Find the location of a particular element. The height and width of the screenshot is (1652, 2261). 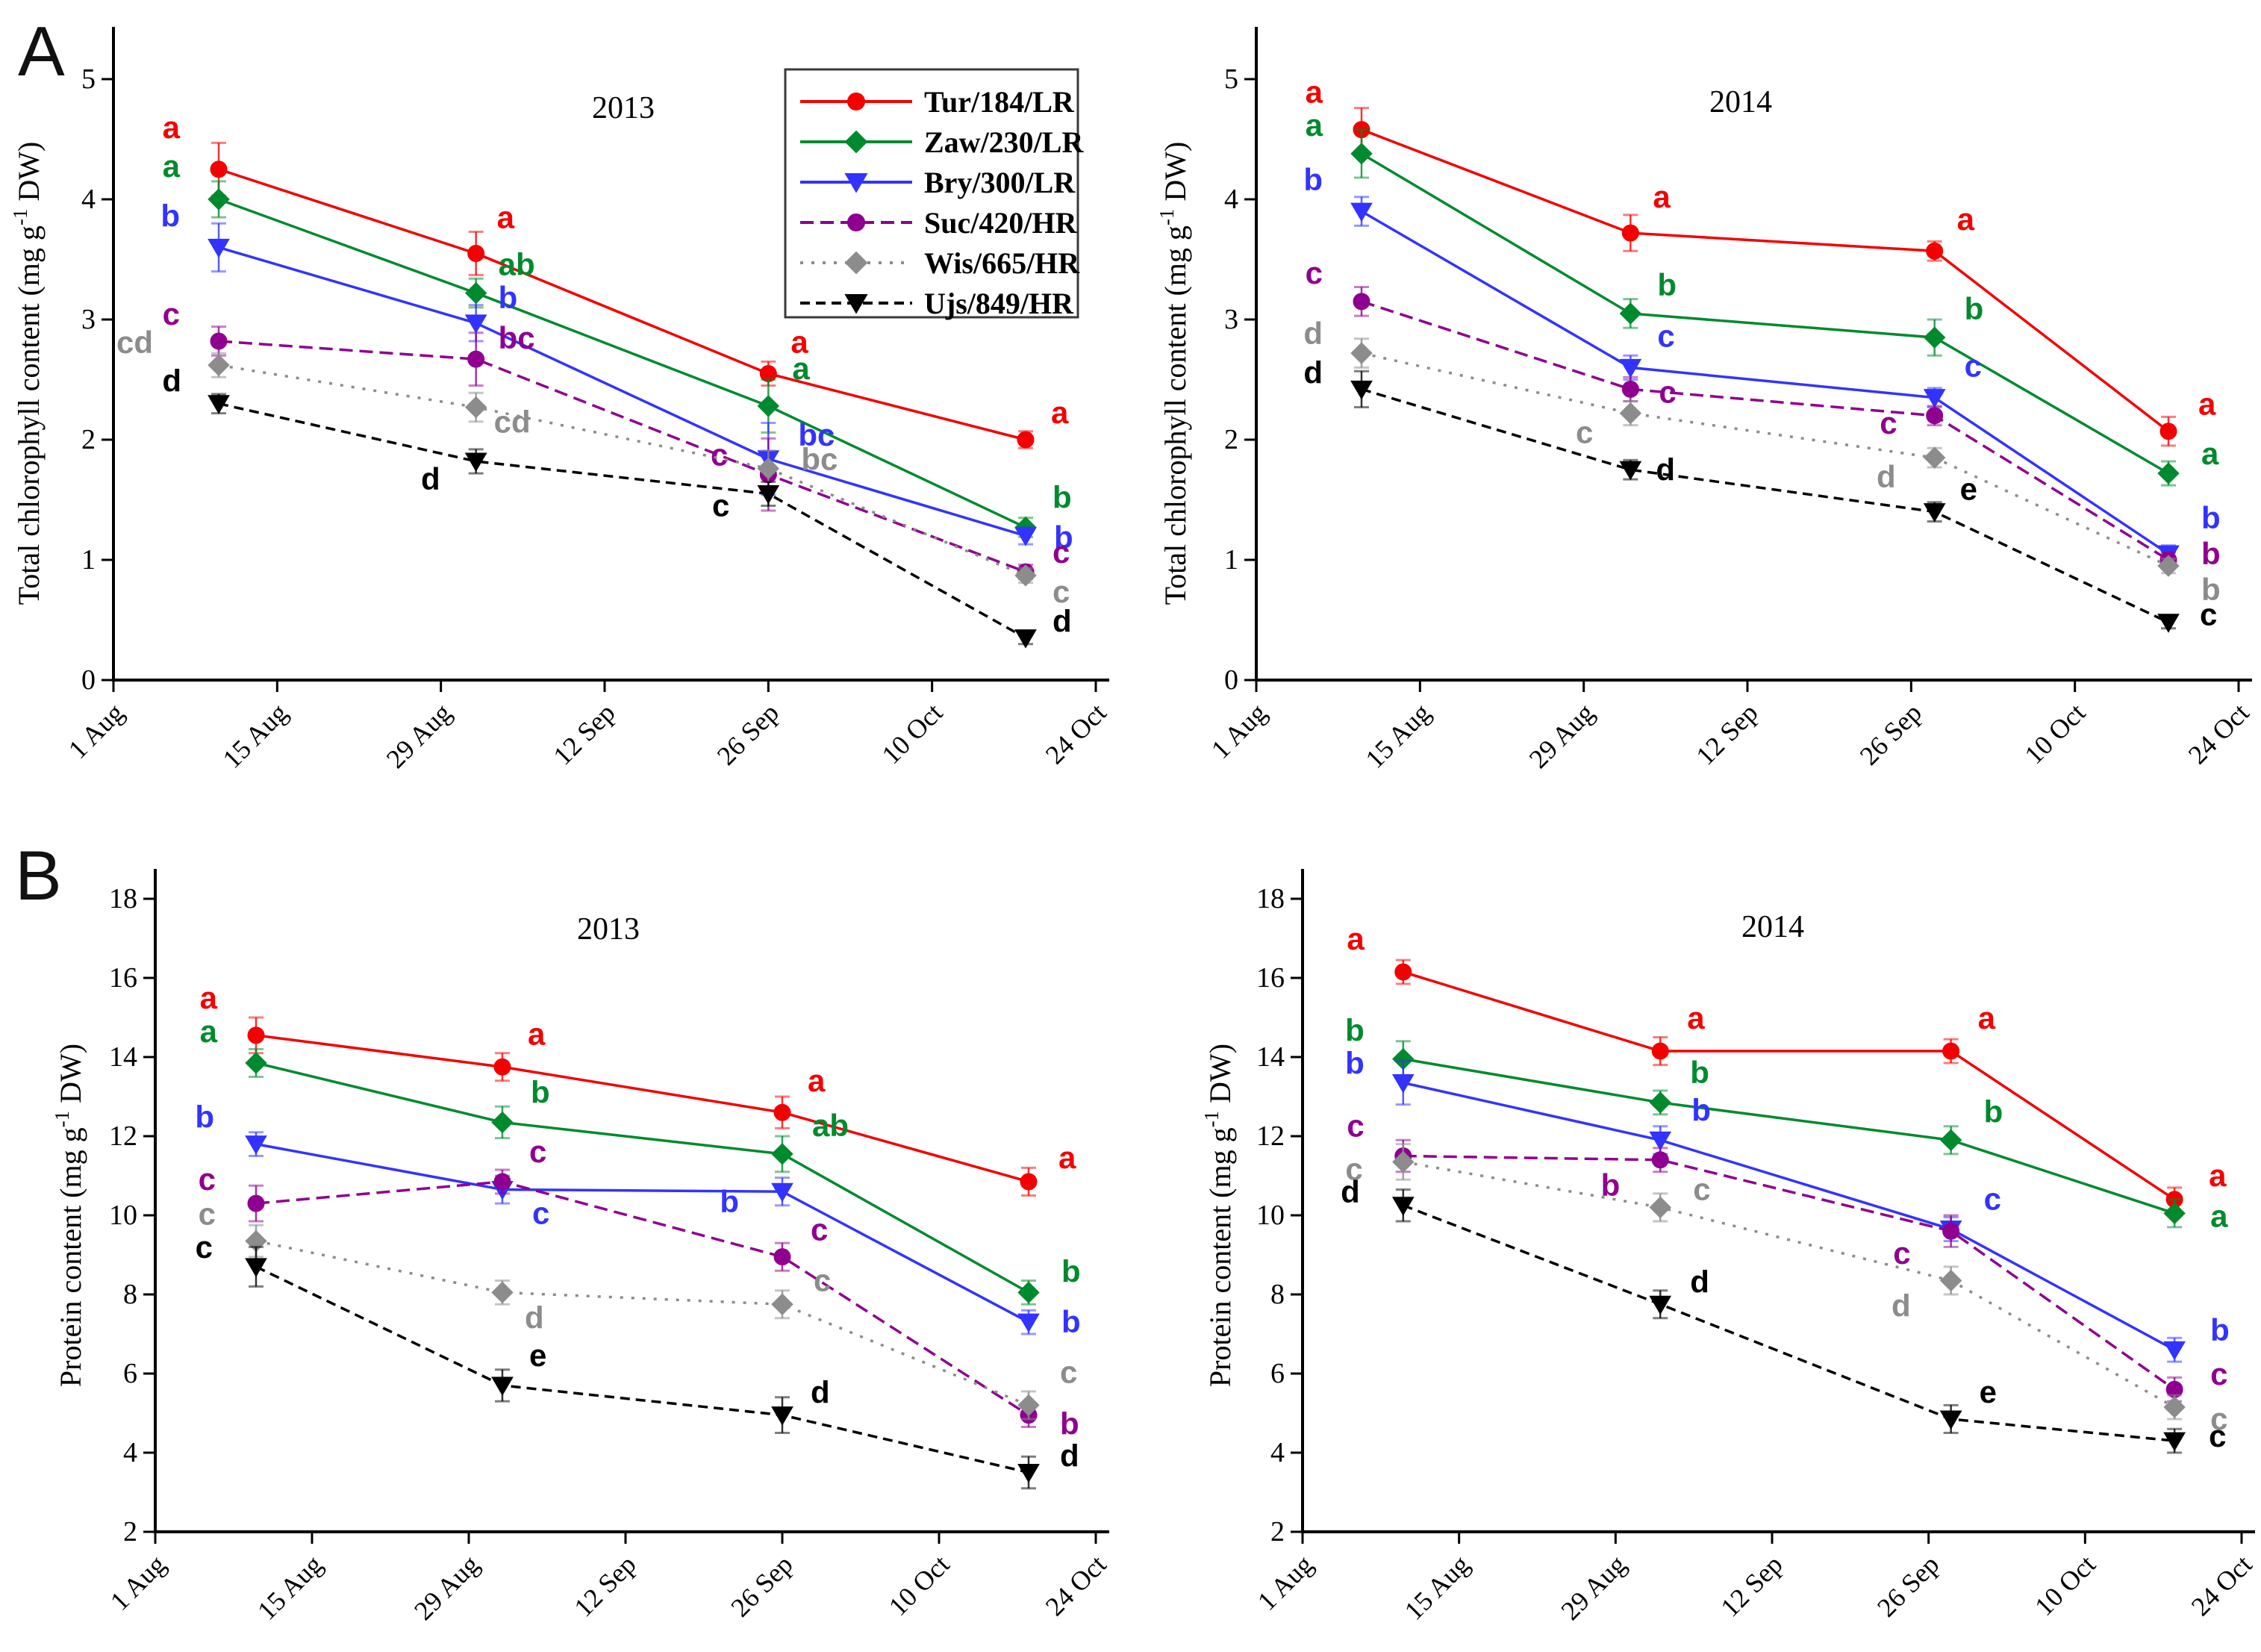

series-line-Zaw is located at coordinates (1789, 1136).